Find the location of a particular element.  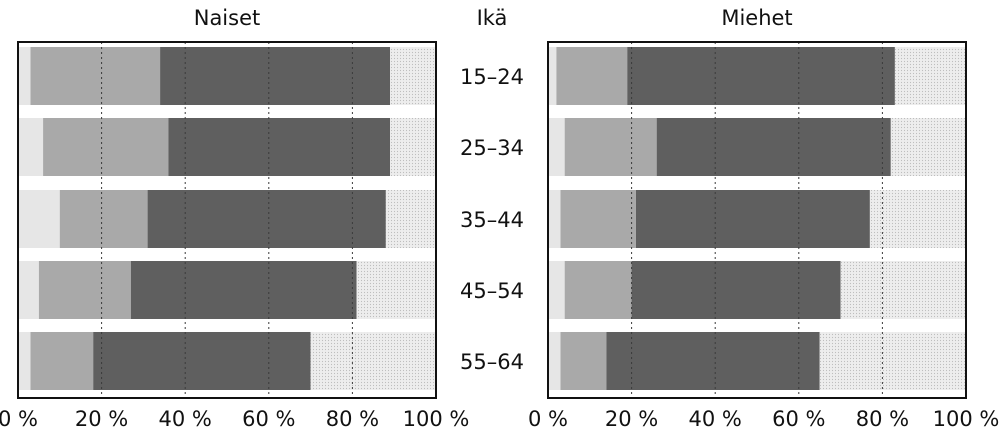

age-label: 35–44 is located at coordinates (492, 220).